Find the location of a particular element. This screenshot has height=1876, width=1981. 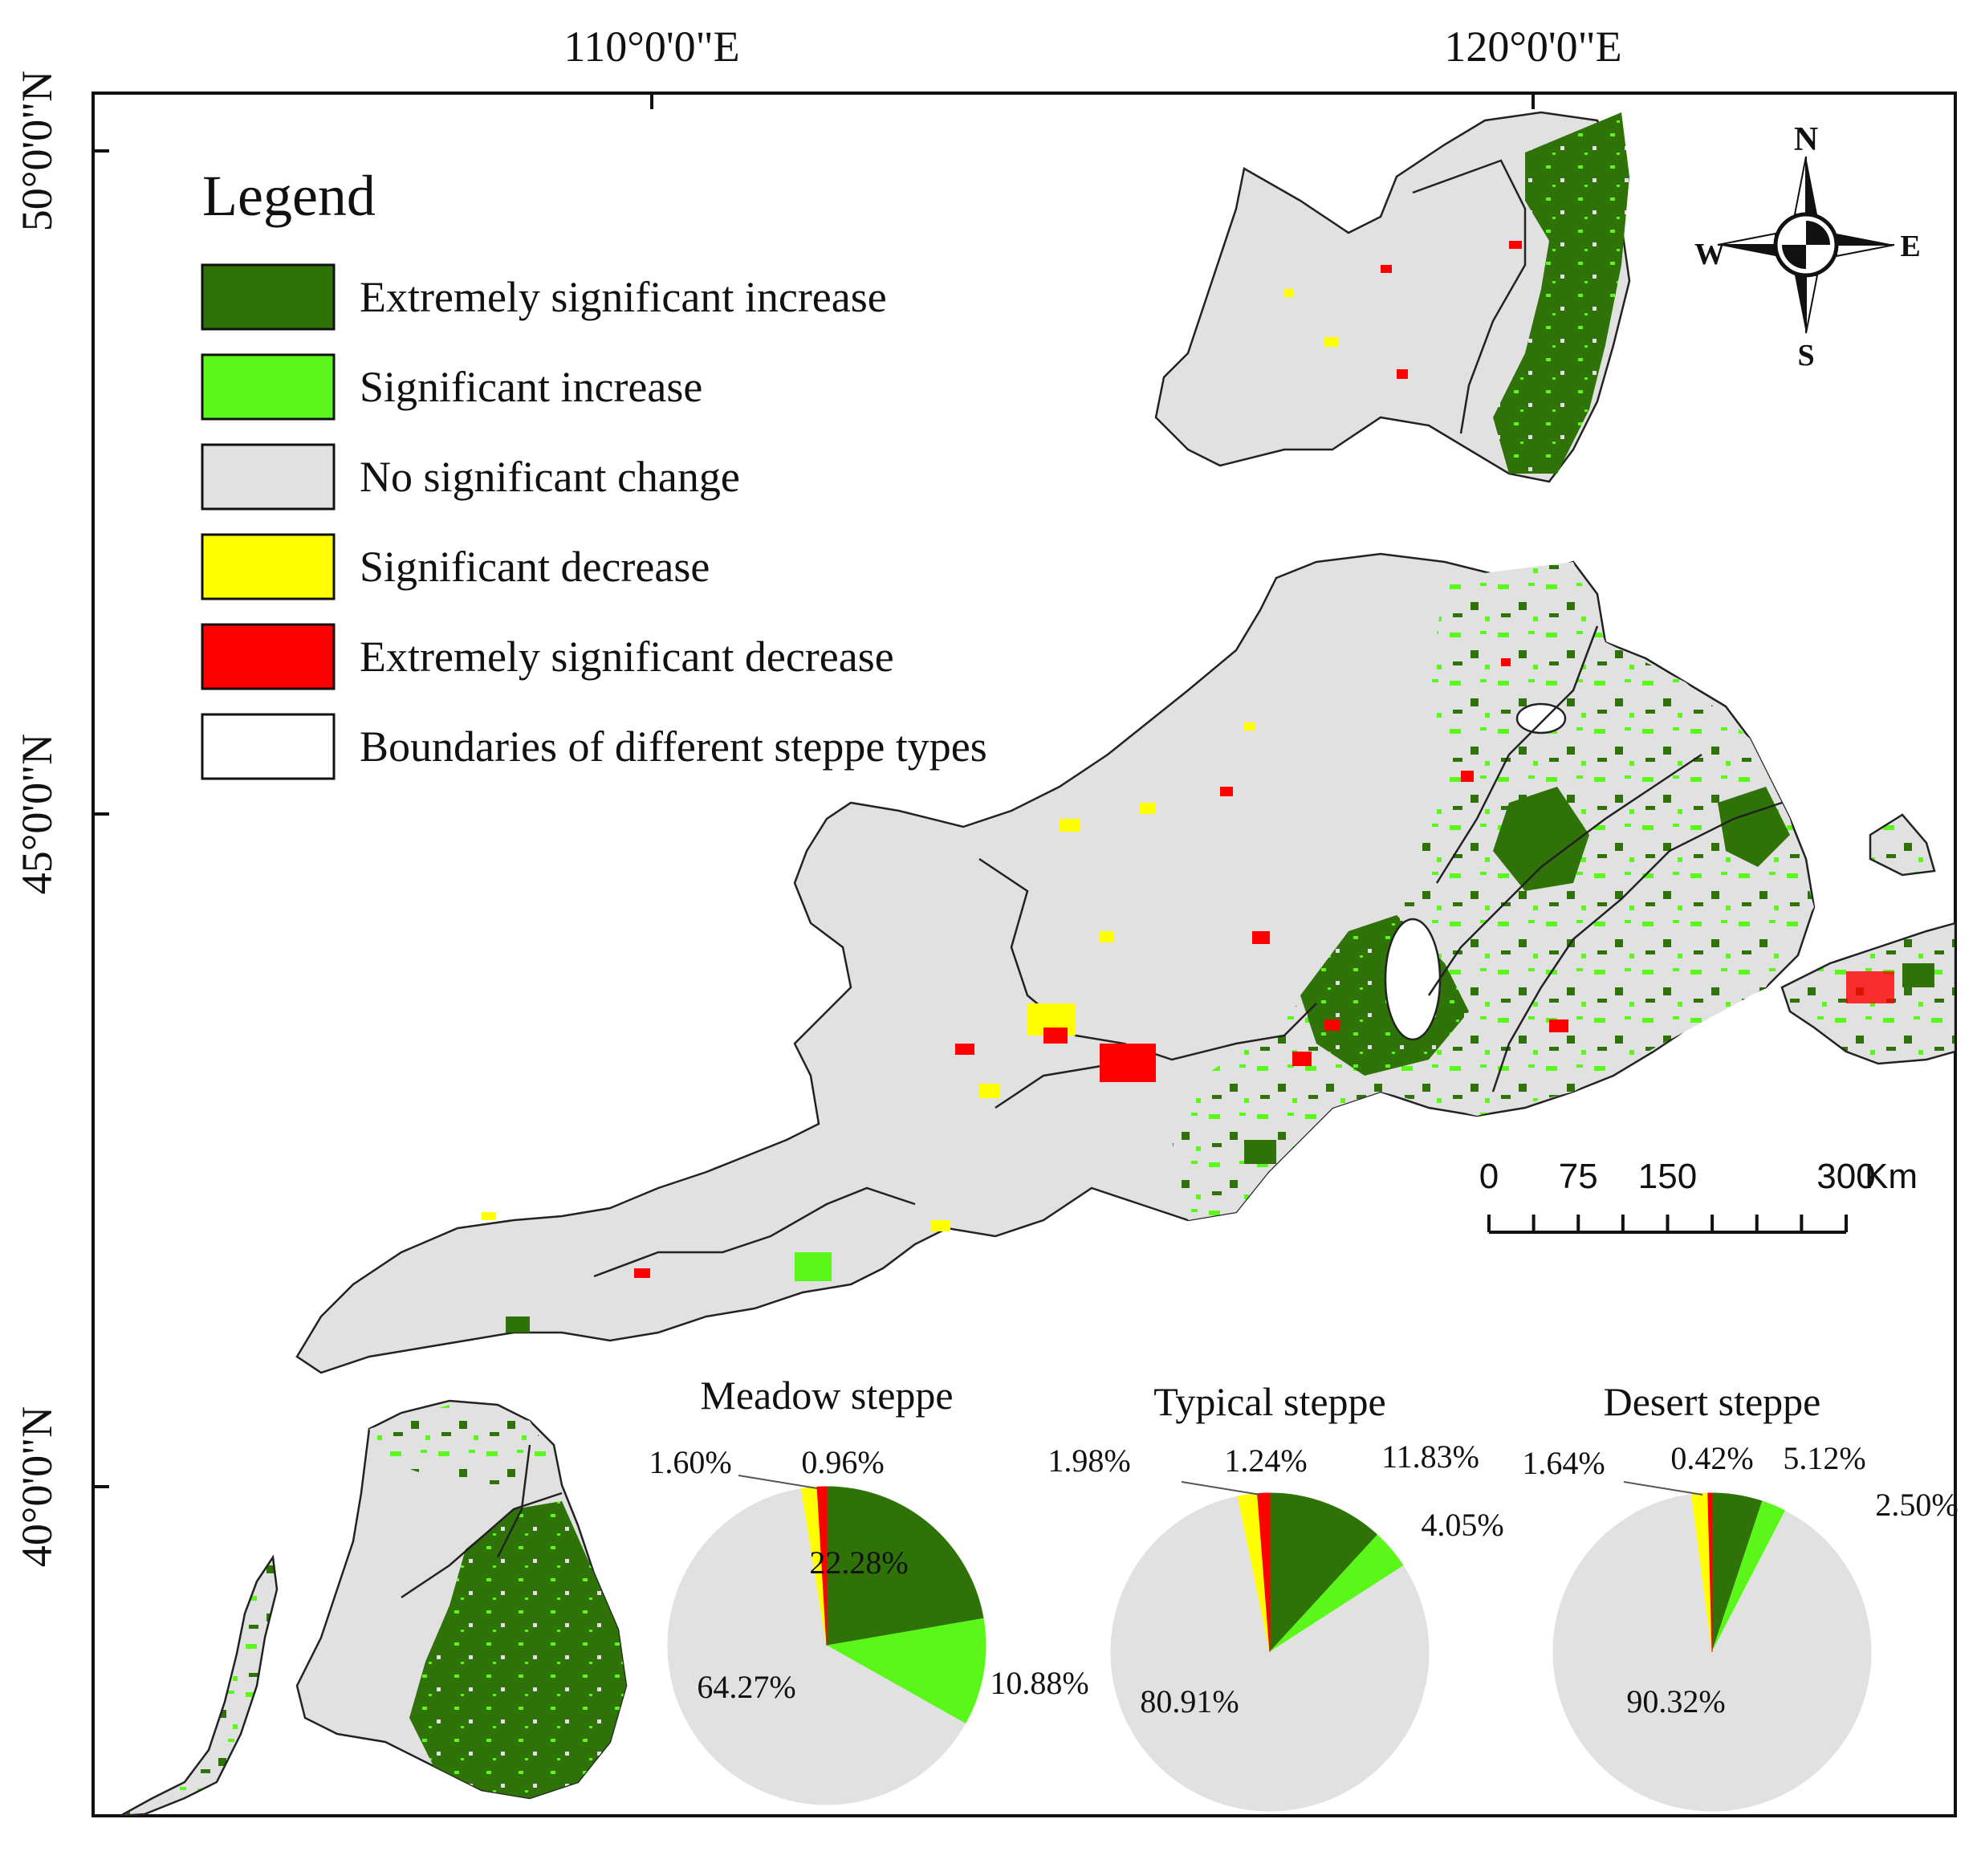

legend-label-2: No significant change is located at coordinates (550, 477).